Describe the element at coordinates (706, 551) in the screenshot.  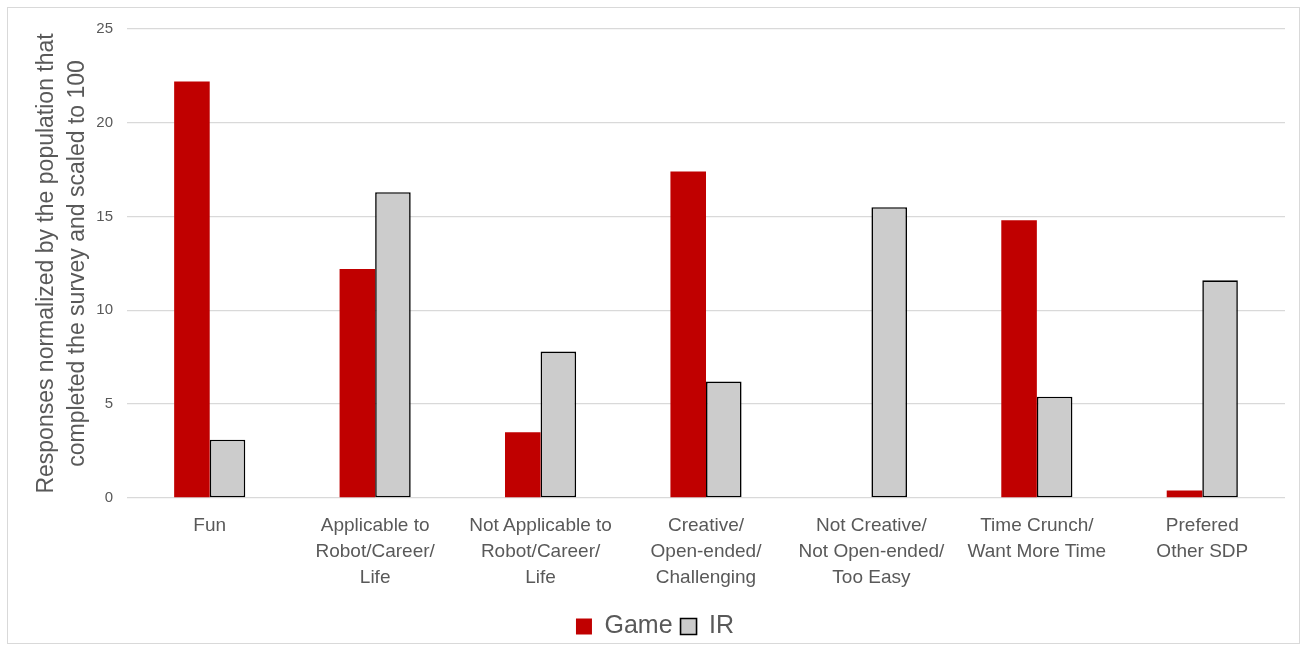
I see `x-tick-label: Creative/ Open-ended/ Challenging` at that location.